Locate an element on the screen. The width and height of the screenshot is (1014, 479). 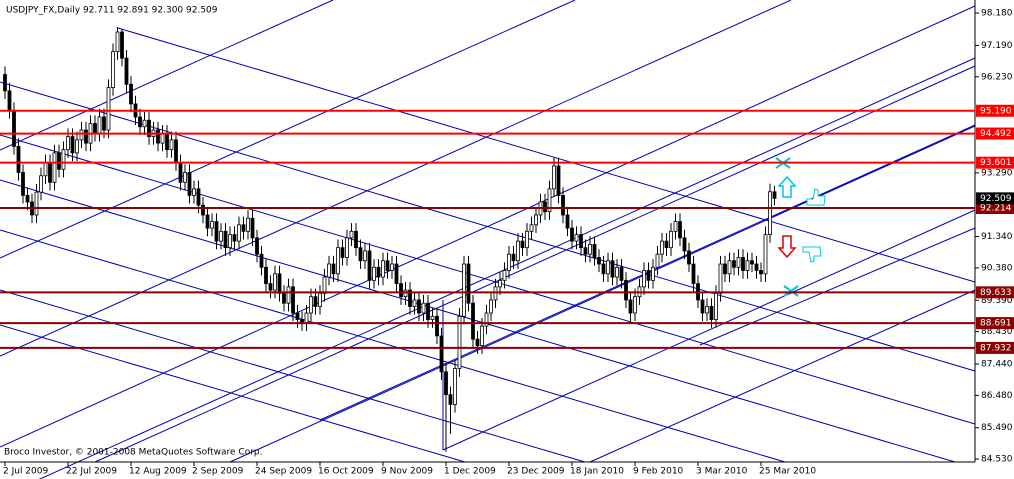
level-label: 89.633 is located at coordinates (996, 293).